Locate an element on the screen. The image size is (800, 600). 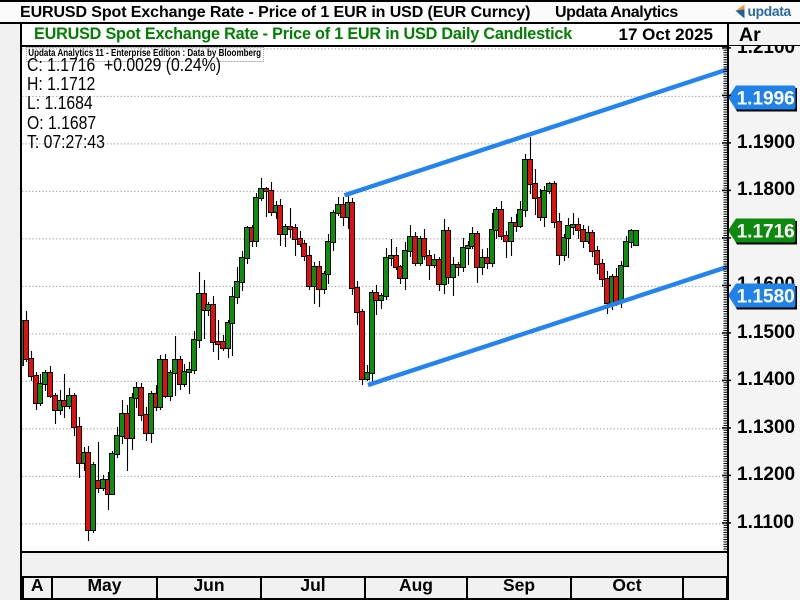
svg-text: 1.1716 is located at coordinates (766, 232).